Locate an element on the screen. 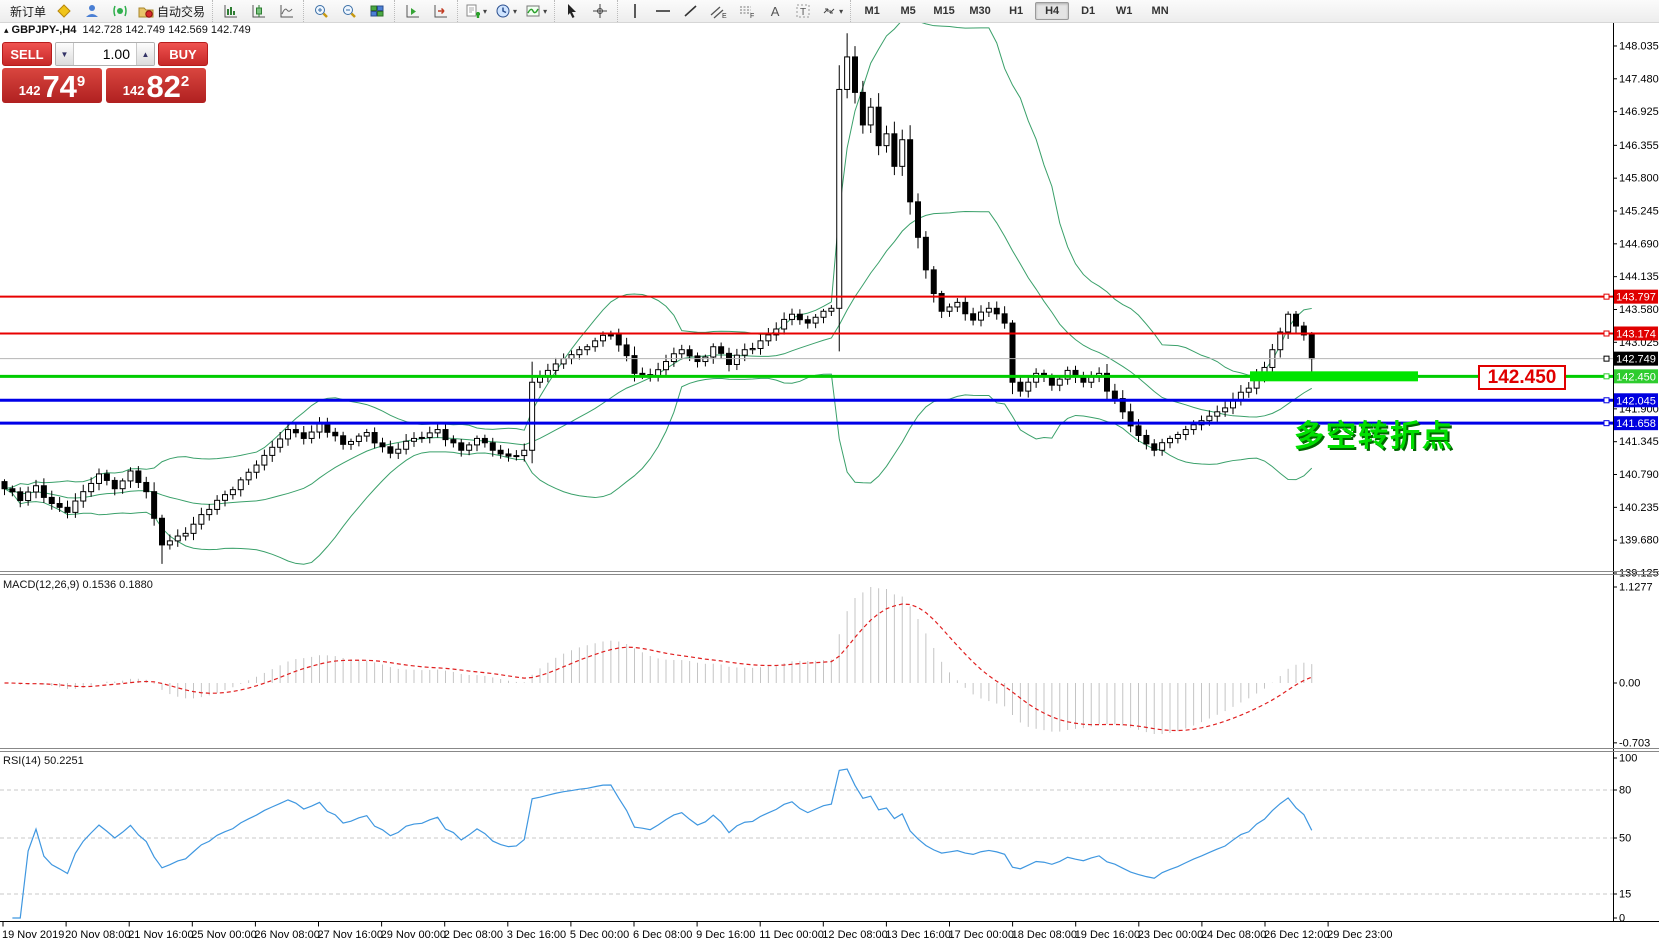 The image size is (1659, 946). svg-text: 140.235 is located at coordinates (1639, 508).